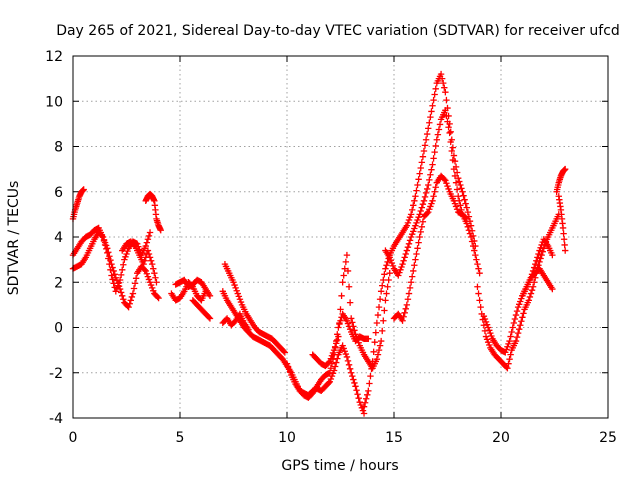 Image resolution: width=640 pixels, height=480 pixels. What do you see at coordinates (193, 288) in the screenshot?
I see `series-trace-g` at bounding box center [193, 288].